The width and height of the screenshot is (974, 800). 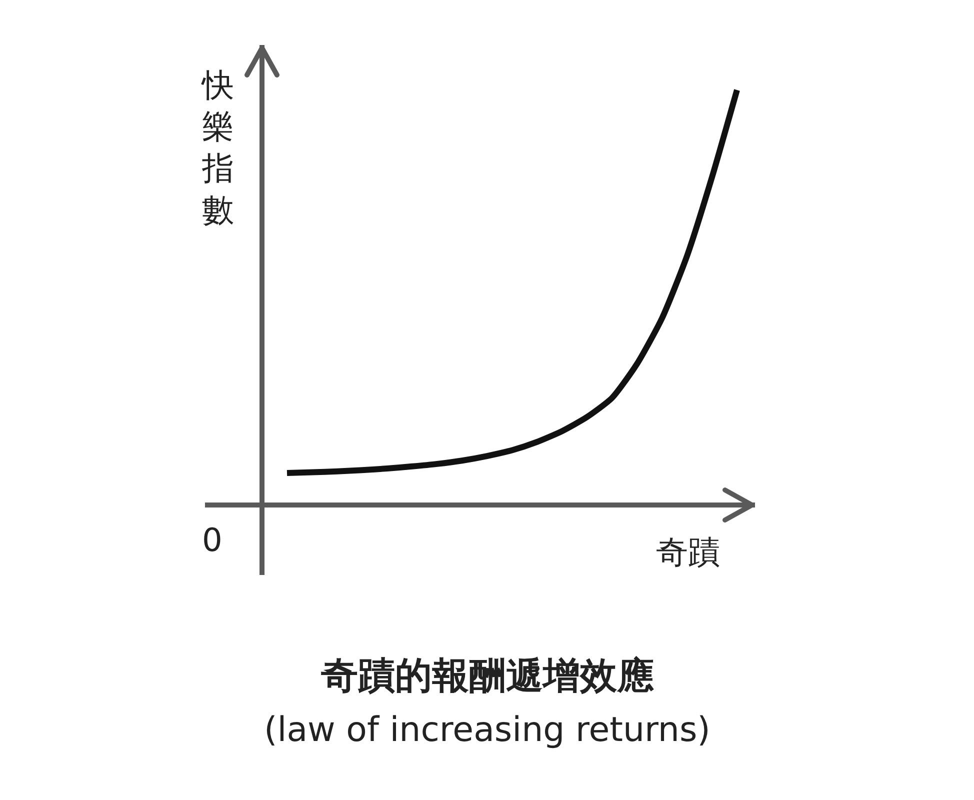 I want to click on text: 0, so click(x=212, y=540).